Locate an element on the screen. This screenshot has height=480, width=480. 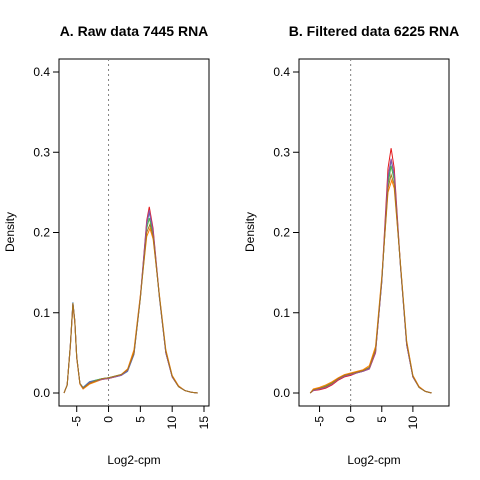
panel-b-xtick-label: 10 is located at coordinates (413, 423).